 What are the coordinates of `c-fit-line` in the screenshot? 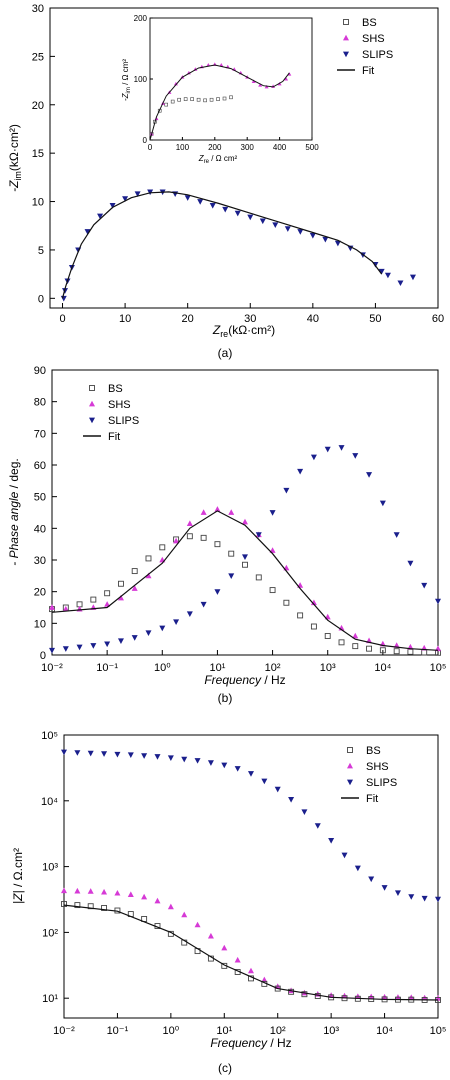 It's located at (251, 952).